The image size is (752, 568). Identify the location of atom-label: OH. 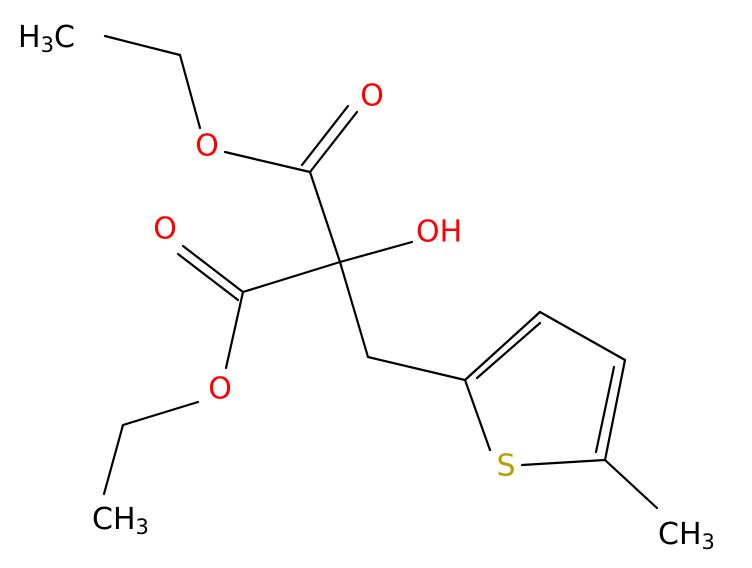
(439, 232).